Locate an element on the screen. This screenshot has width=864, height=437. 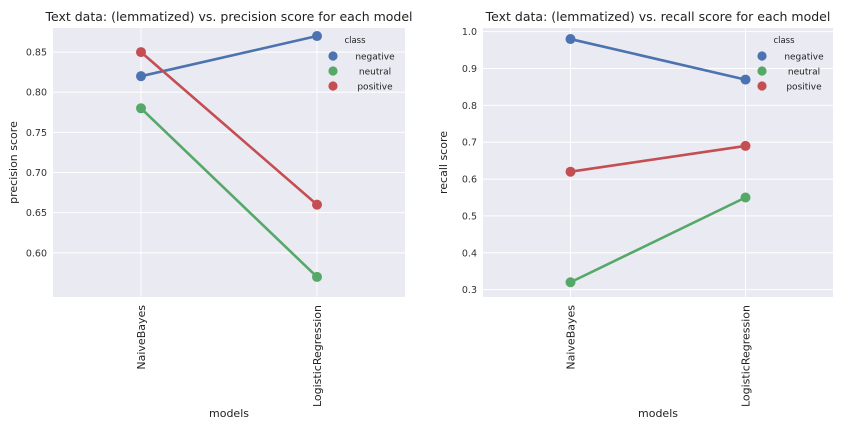
y-tick-label: 0.70 is located at coordinates (36, 173).